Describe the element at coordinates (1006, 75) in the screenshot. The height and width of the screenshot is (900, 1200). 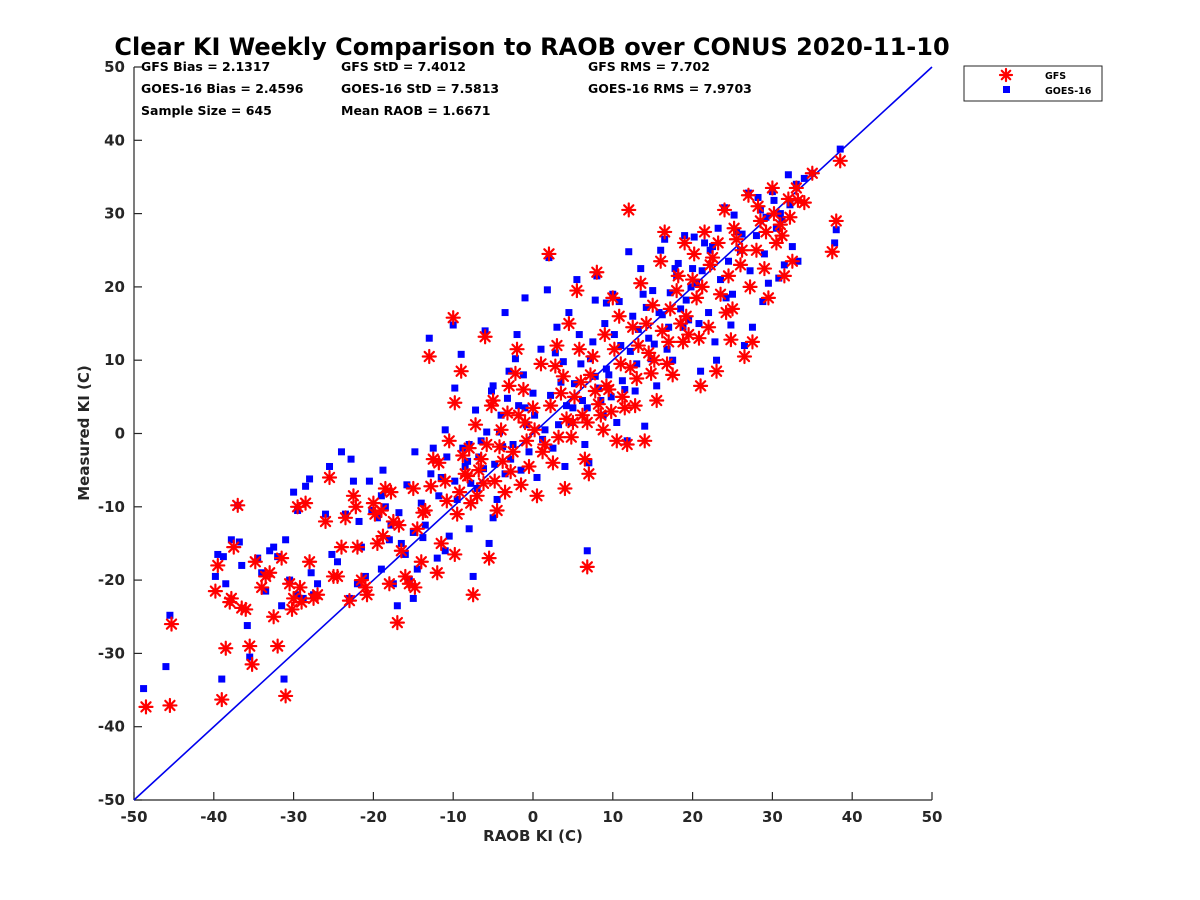
I see `legend-gfs-asterisk` at that location.